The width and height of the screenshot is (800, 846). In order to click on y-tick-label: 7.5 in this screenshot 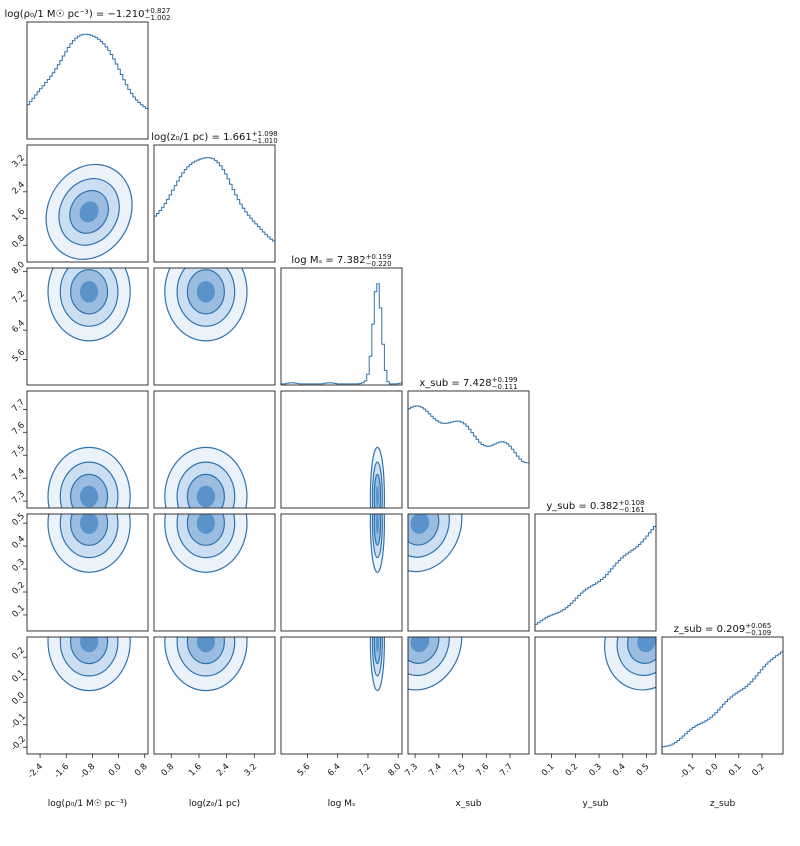, I will do `click(18, 451)`.